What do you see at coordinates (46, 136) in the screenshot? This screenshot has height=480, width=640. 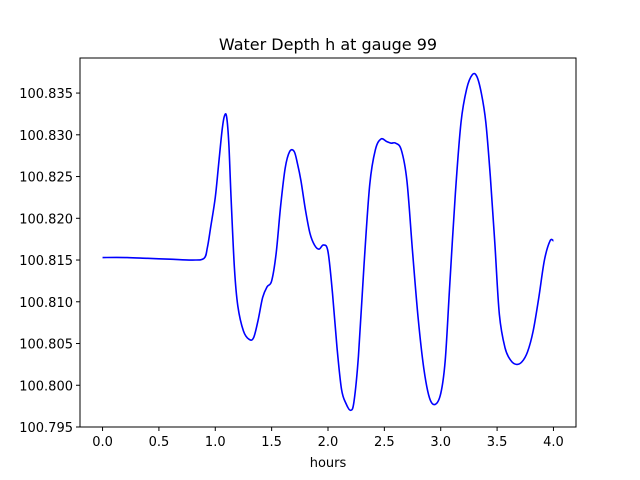 I see `y-tick-label: 100.830` at bounding box center [46, 136].